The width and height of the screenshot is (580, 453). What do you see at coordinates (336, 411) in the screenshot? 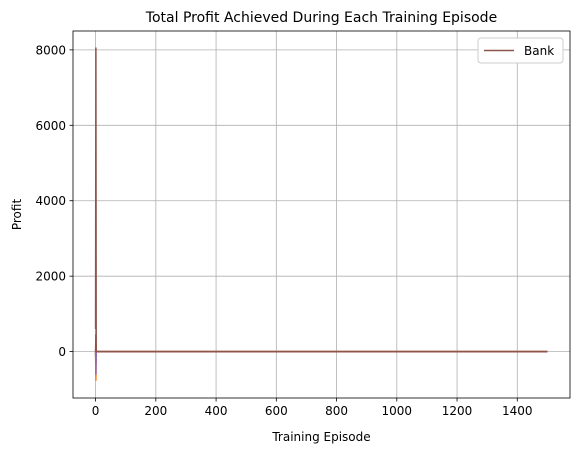
I see `x-tick-label: 800` at bounding box center [336, 411].